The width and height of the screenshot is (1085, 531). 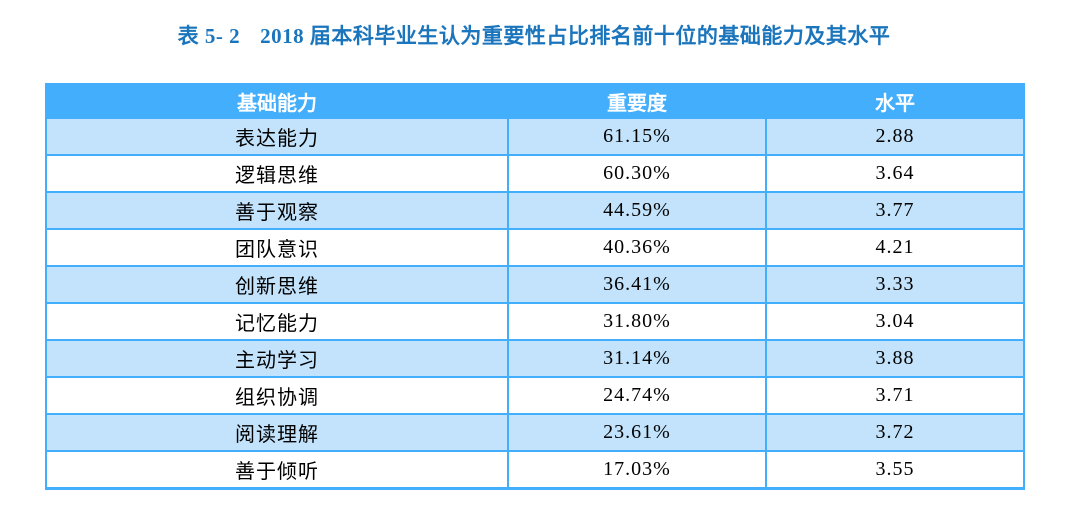 I want to click on table-row: 团队意识 40.36% 4.21, so click(x=535, y=247).